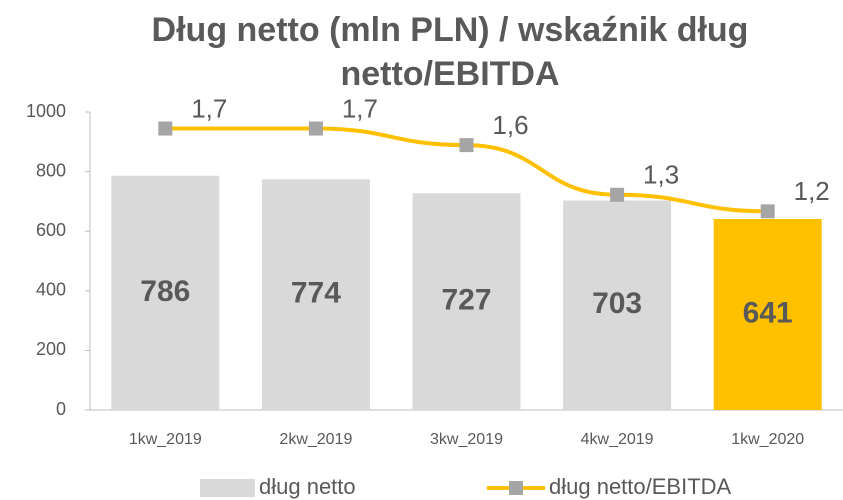  I want to click on y-tick-label: 800, so click(51, 170).